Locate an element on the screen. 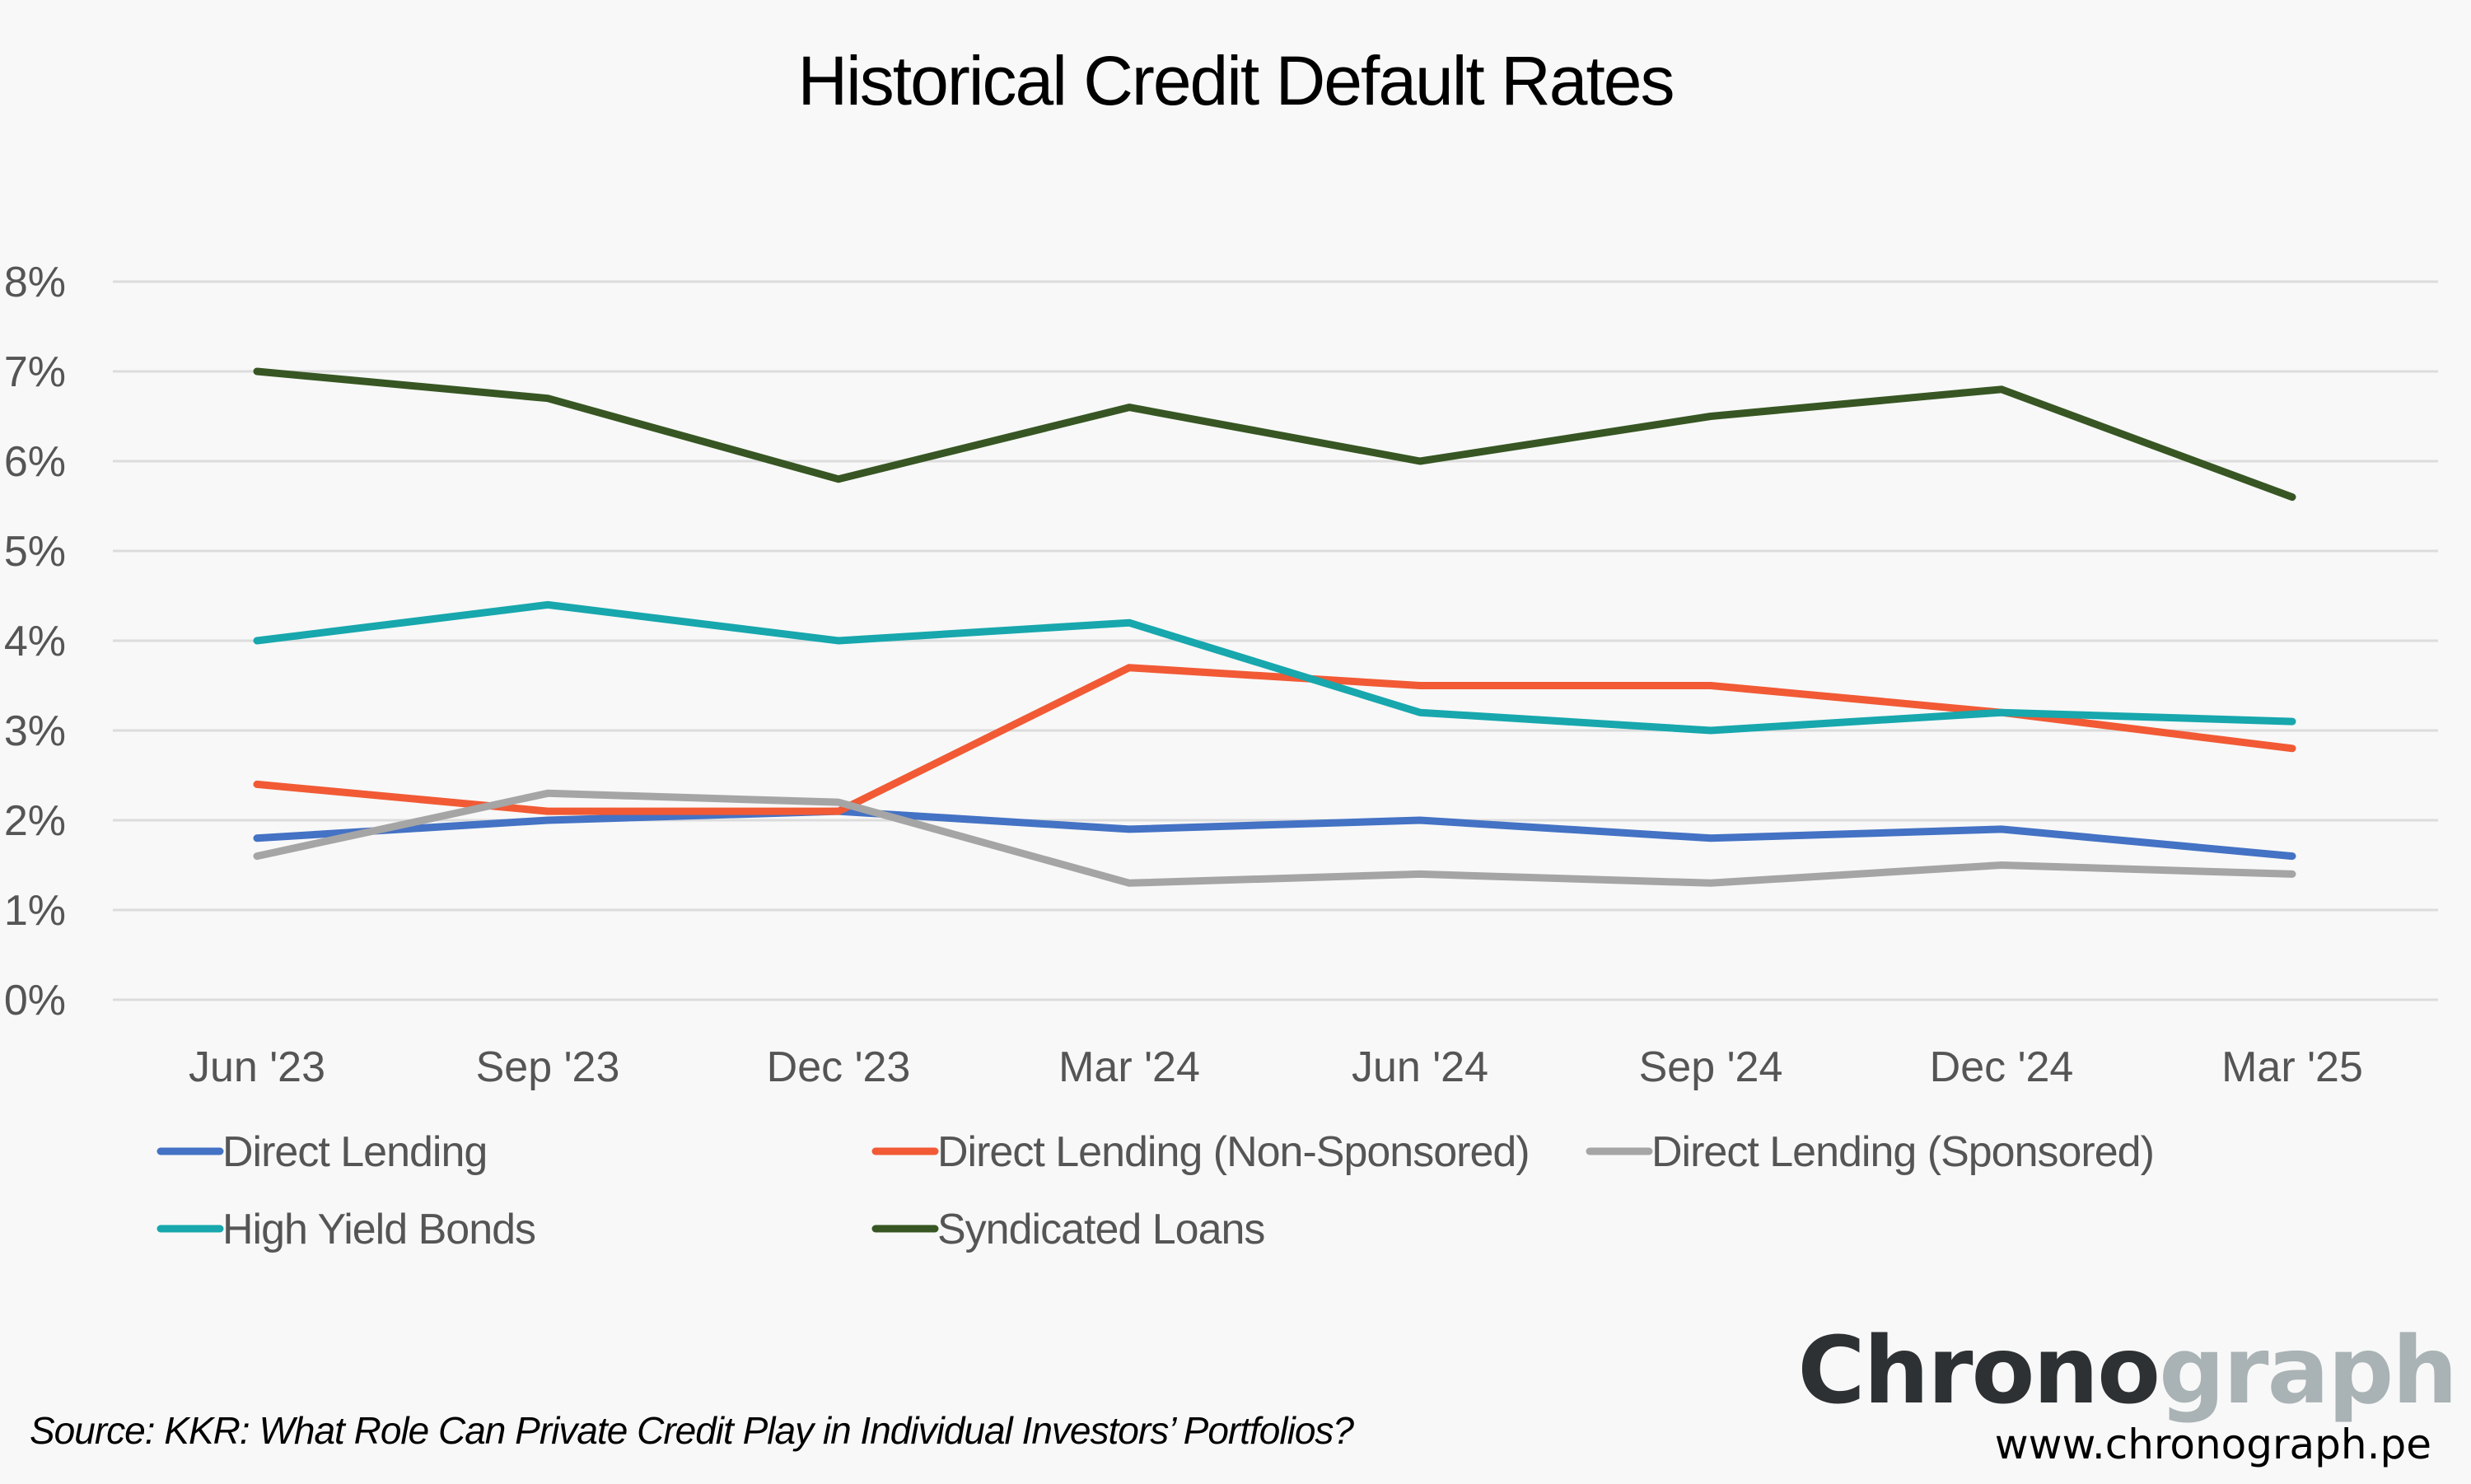  legend-item: Syndicated Loans is located at coordinates (1068, 1229).